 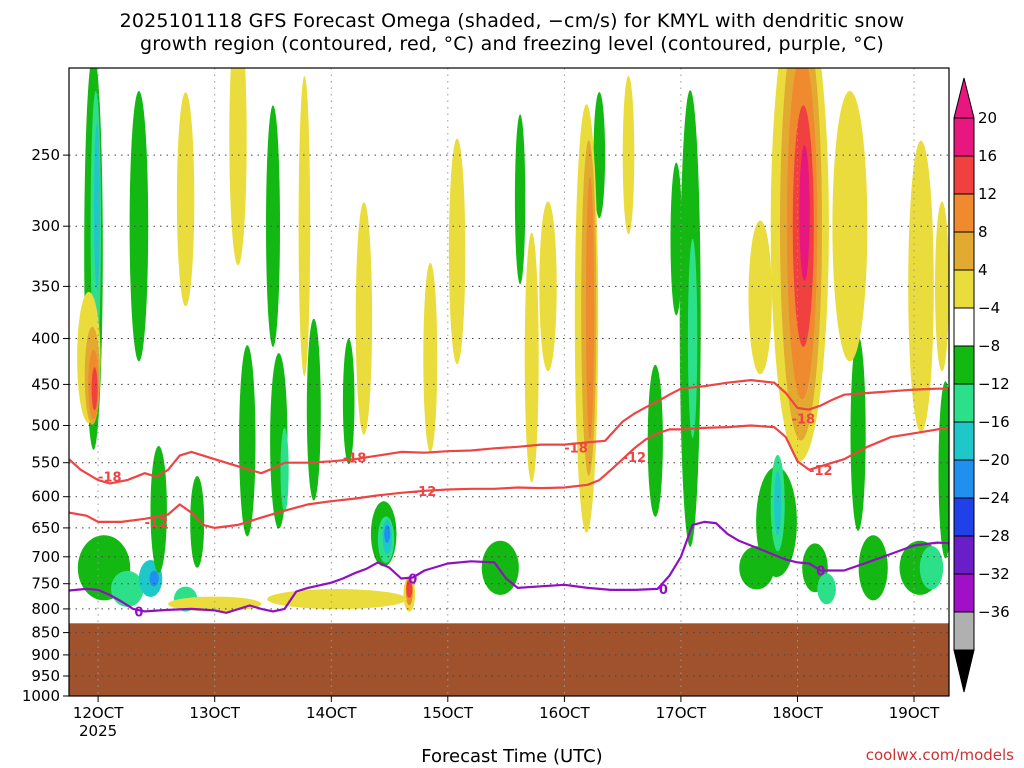 I want to click on contour-label-1-2: -12, so click(x=635, y=458).